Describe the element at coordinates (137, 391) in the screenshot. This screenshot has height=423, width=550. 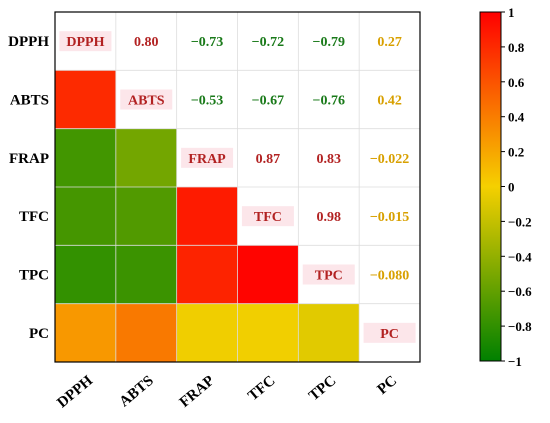
I see `x-tick-label: ABTS` at that location.